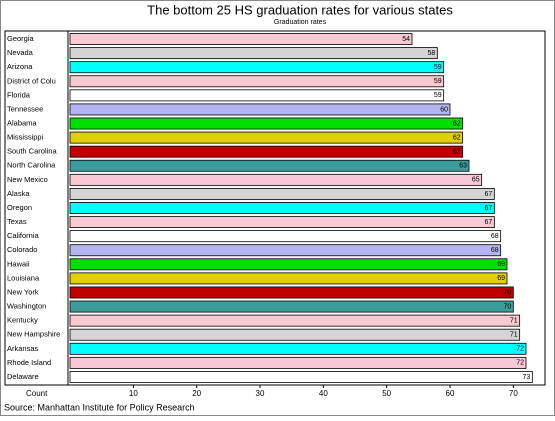 This screenshot has width=555, height=421. I want to click on x-tick-label: 50, so click(386, 393).